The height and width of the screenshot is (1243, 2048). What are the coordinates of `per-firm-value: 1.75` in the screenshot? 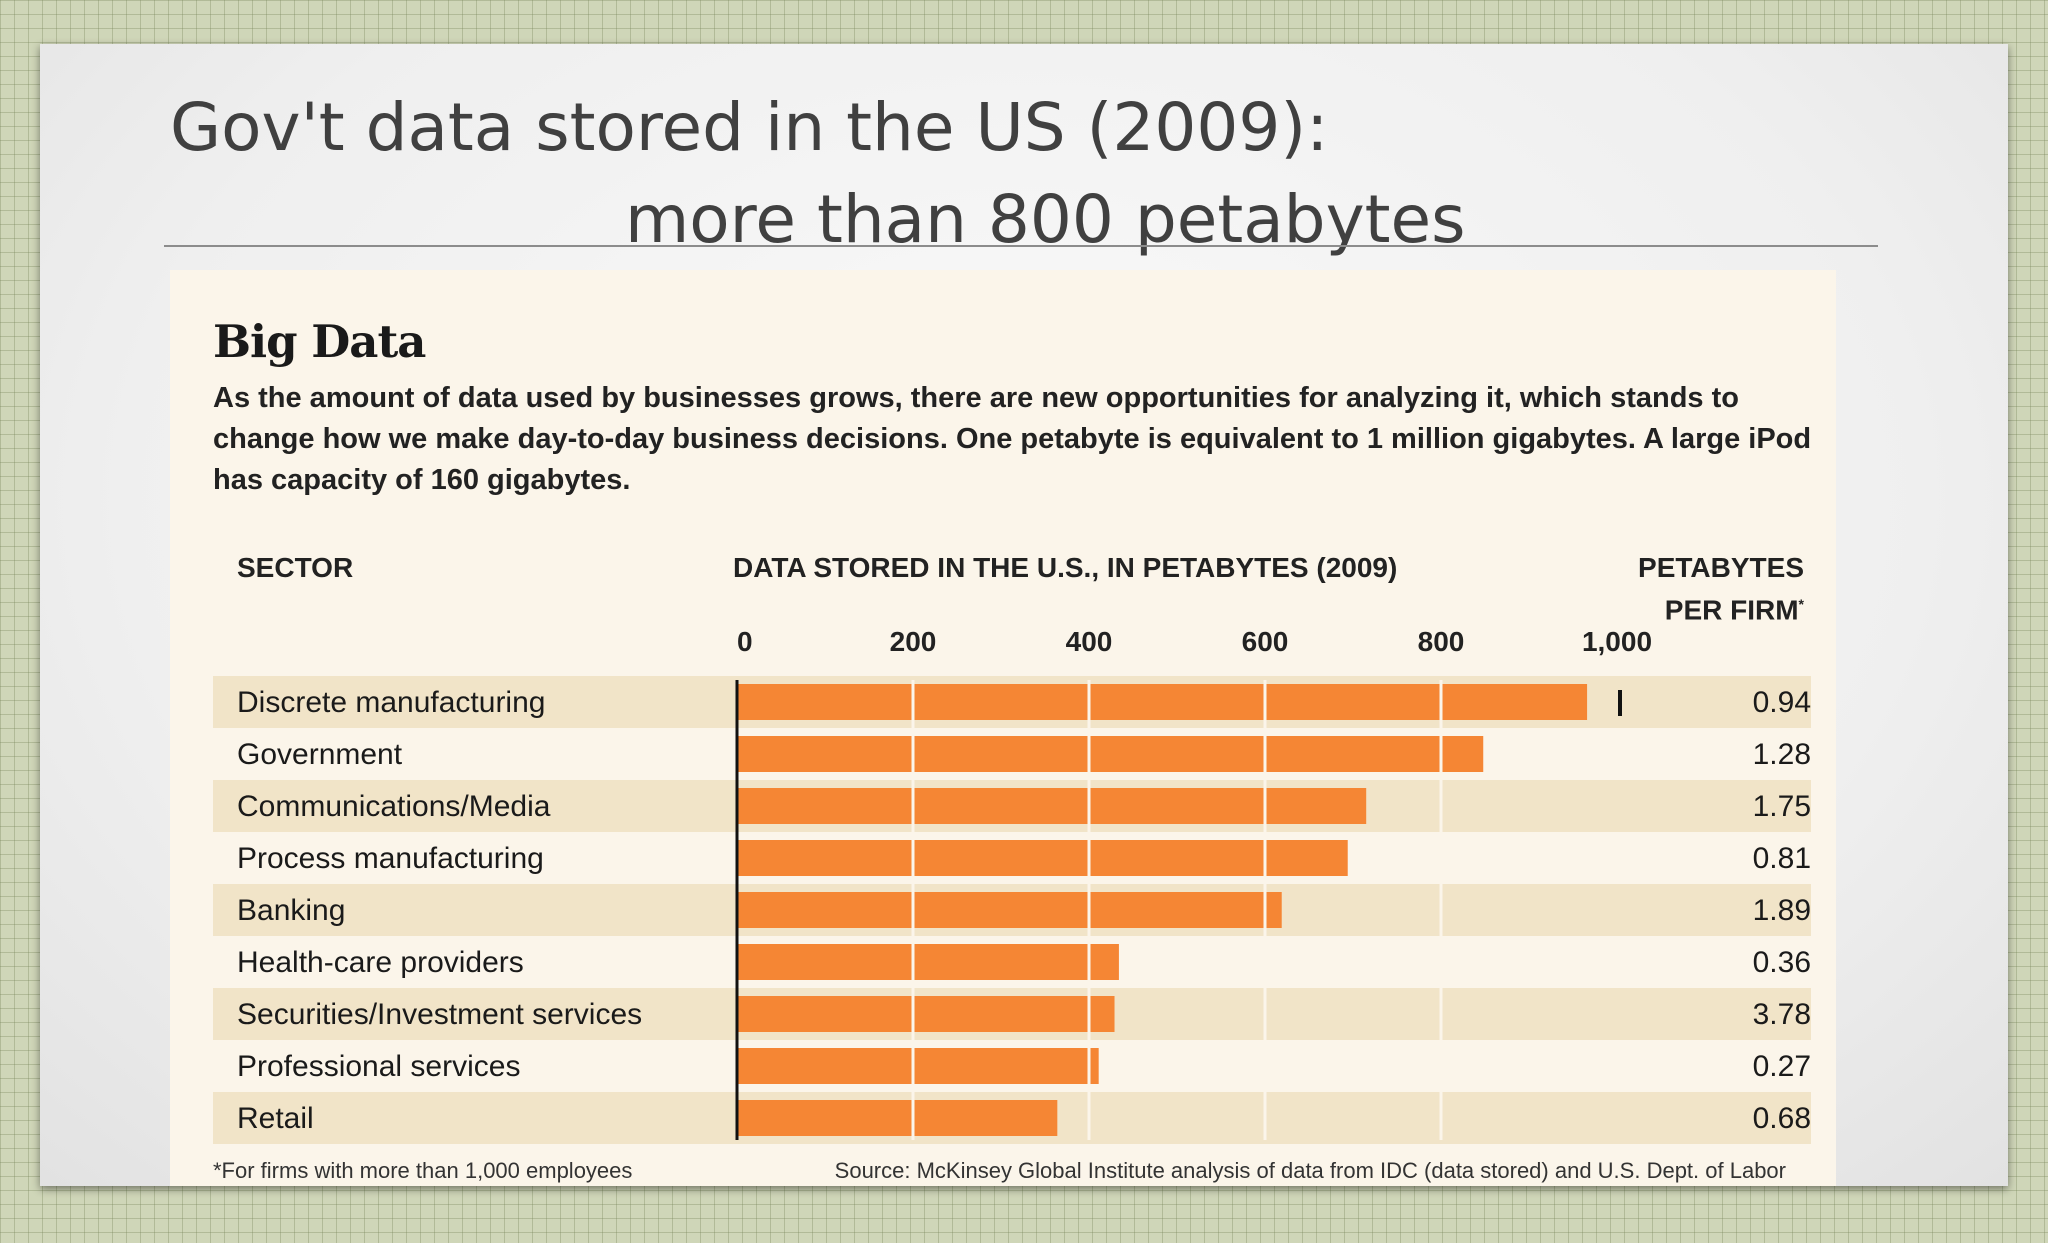 It's located at (1782, 806).